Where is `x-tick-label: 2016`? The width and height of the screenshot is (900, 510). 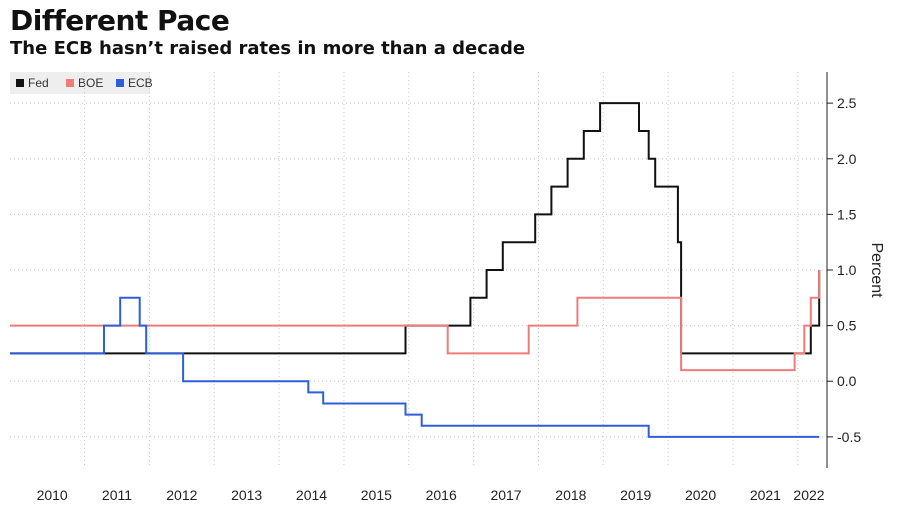
x-tick-label: 2016 is located at coordinates (441, 495).